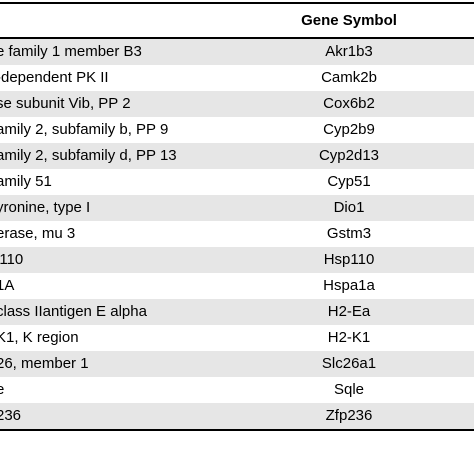  I want to click on gene-symbol-cell: Hsp110, so click(349, 259).